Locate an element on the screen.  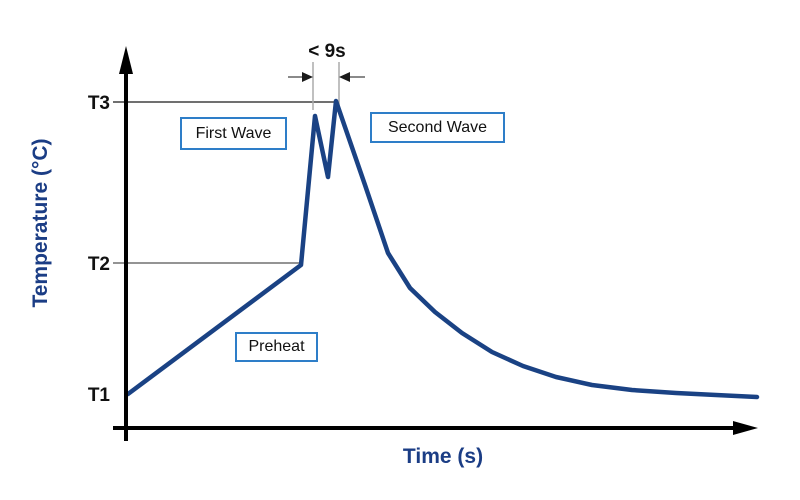
first-wave-label-box: First Wave is located at coordinates (233, 133).